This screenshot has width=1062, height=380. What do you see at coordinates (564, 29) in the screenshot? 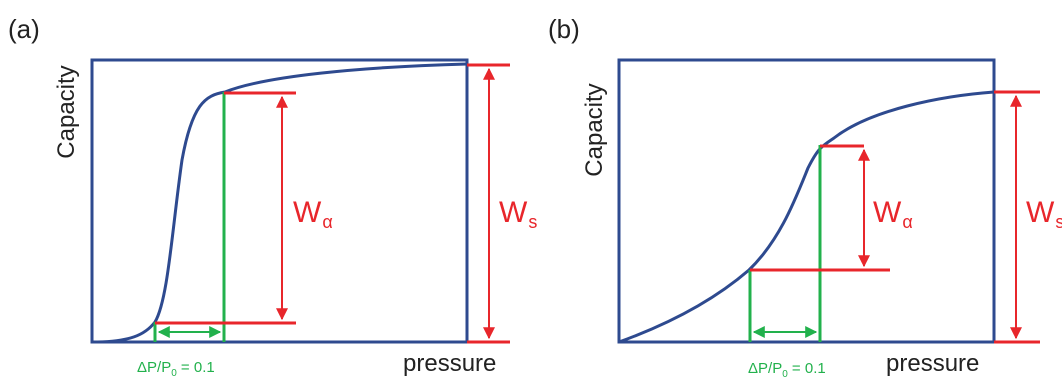
I see `panel-b-label: (b)` at bounding box center [564, 29].